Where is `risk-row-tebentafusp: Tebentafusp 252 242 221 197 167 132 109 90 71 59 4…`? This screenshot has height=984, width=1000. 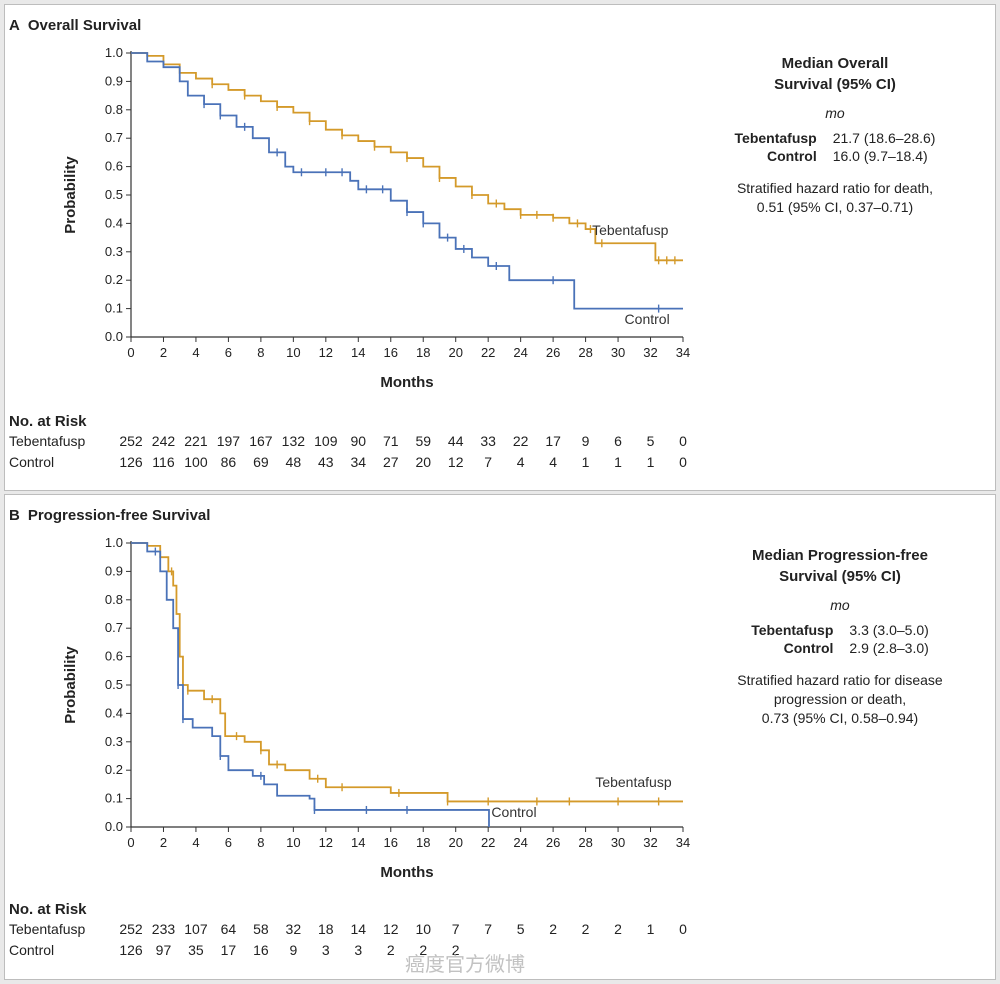
risk-row-tebentafusp: Tebentafusp 252 242 221 197 167 132 109 90 71 59 4… is located at coordinates (354, 443).